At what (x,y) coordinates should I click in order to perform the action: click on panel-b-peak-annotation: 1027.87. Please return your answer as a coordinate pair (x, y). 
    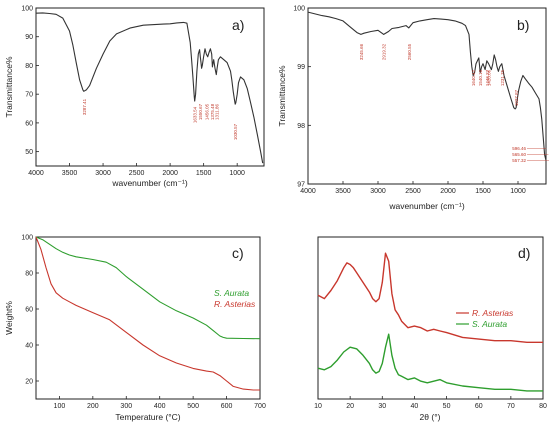
    Looking at the image, I should click on (516, 97).